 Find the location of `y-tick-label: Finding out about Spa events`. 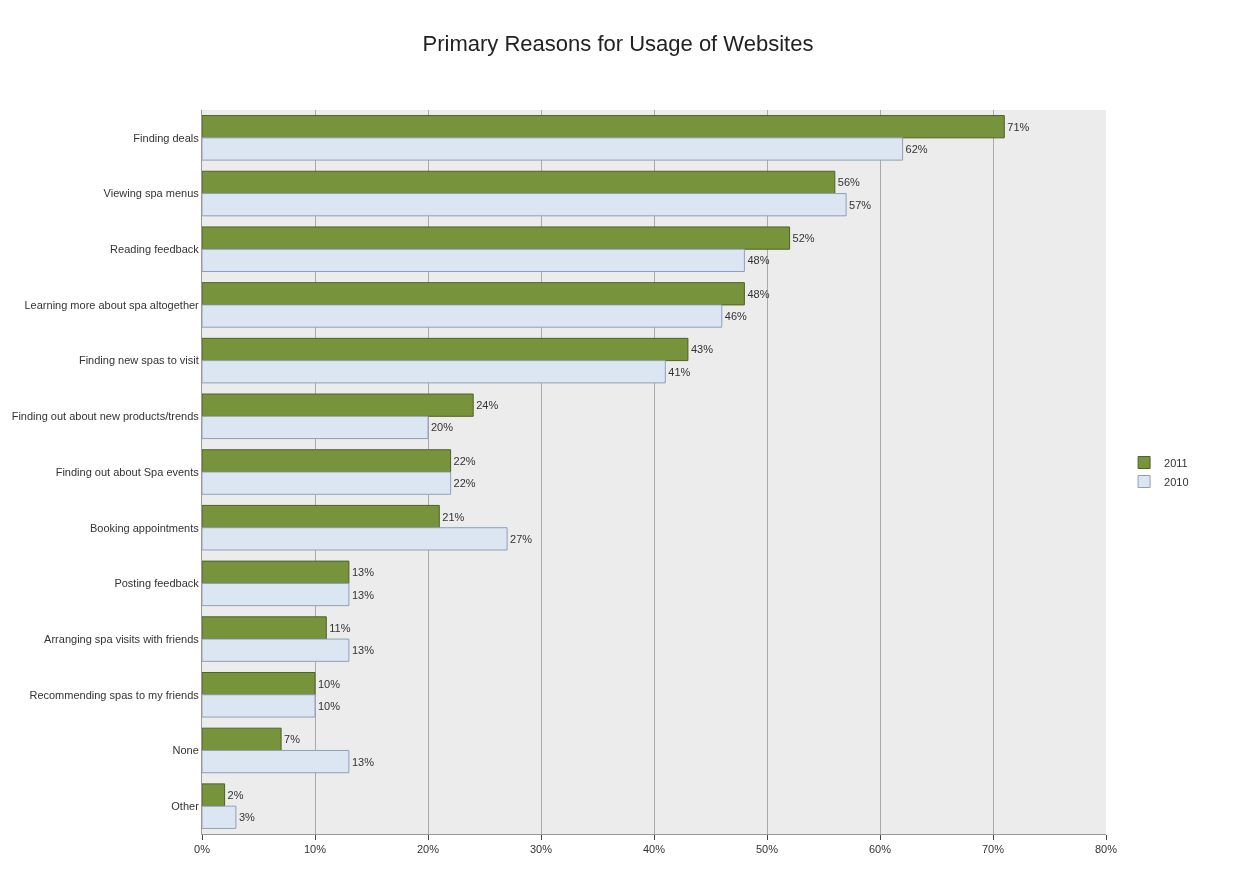

y-tick-label: Finding out about Spa events is located at coordinates (127, 471).